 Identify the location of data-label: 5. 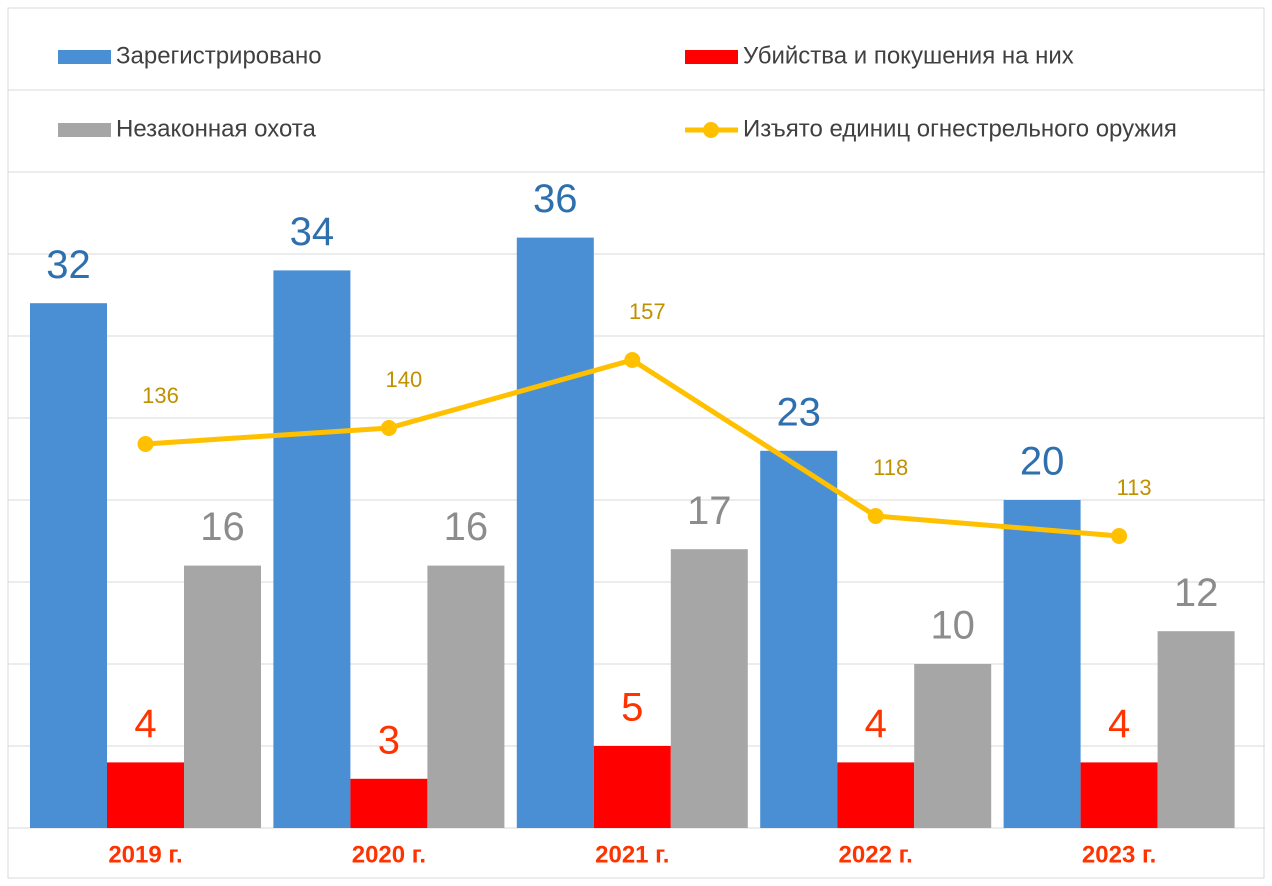
(632, 708).